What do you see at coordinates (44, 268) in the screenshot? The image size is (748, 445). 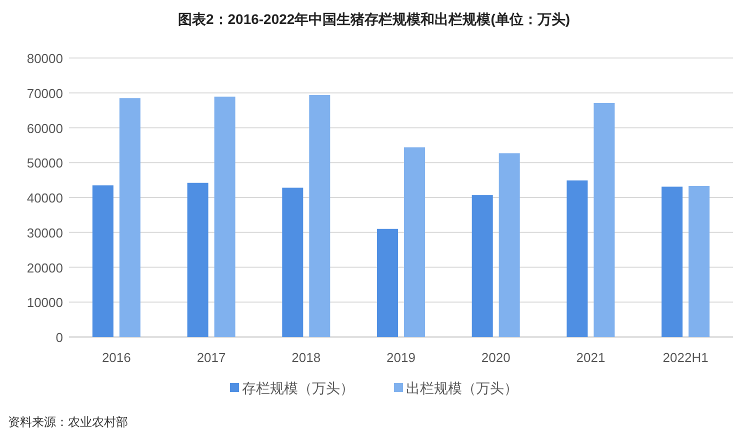 I see `y-tick-label: 20000` at bounding box center [44, 268].